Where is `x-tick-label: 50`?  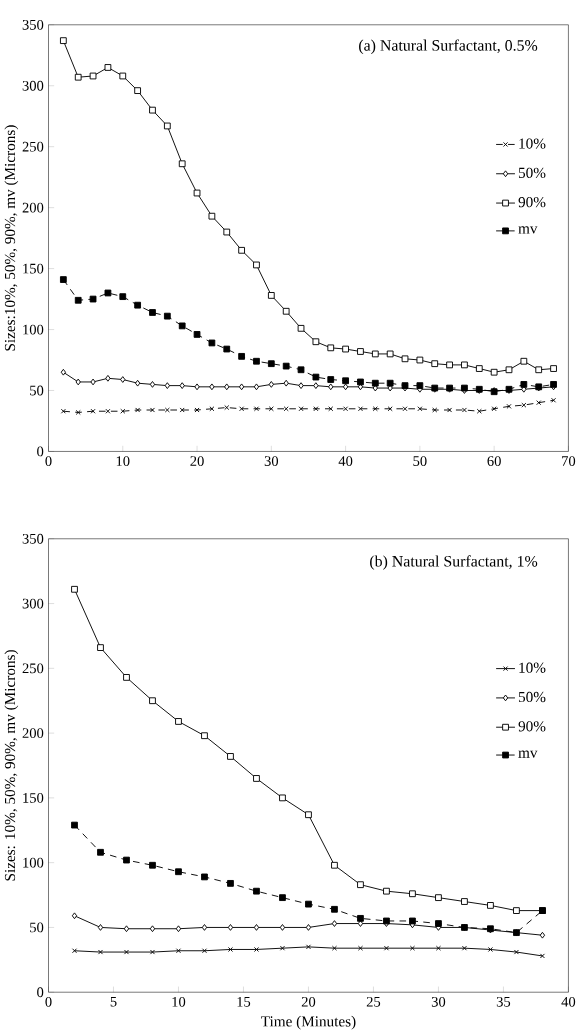 x-tick-label: 50 is located at coordinates (420, 461).